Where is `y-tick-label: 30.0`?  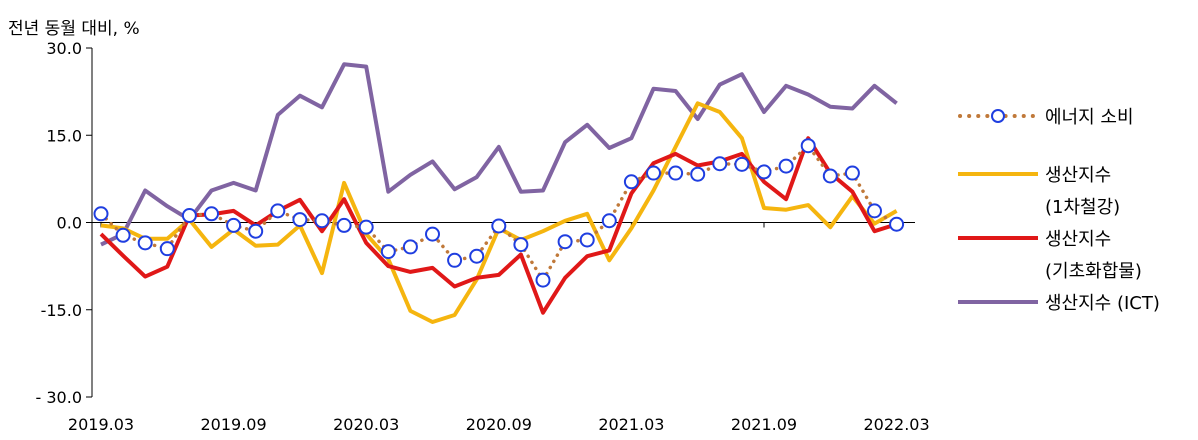 y-tick-label: 30.0 is located at coordinates (64, 48).